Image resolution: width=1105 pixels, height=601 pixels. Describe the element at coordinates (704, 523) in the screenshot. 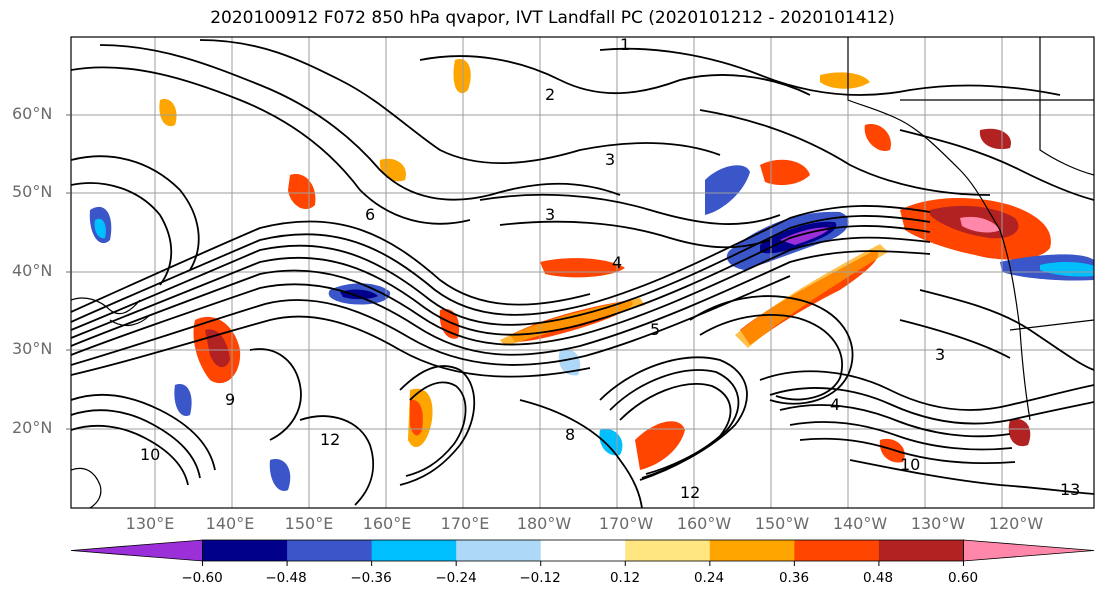

I see `lon-label: 160°W` at that location.